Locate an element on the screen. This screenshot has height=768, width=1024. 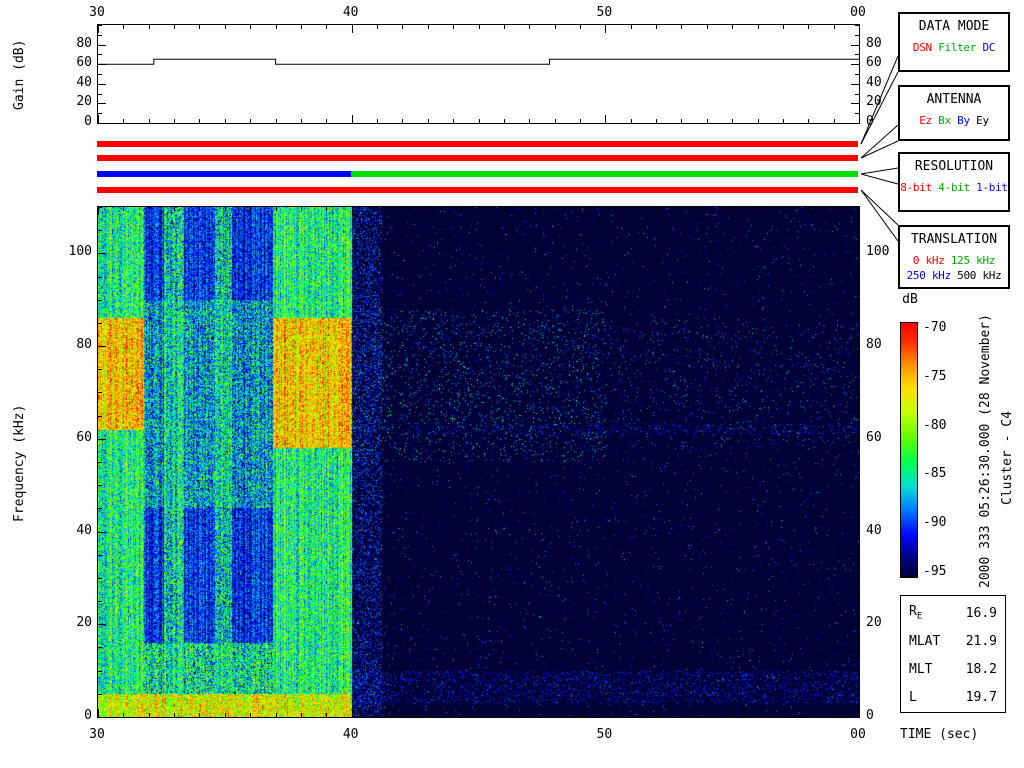
freq-tick-label-right: 100 is located at coordinates (878, 252).